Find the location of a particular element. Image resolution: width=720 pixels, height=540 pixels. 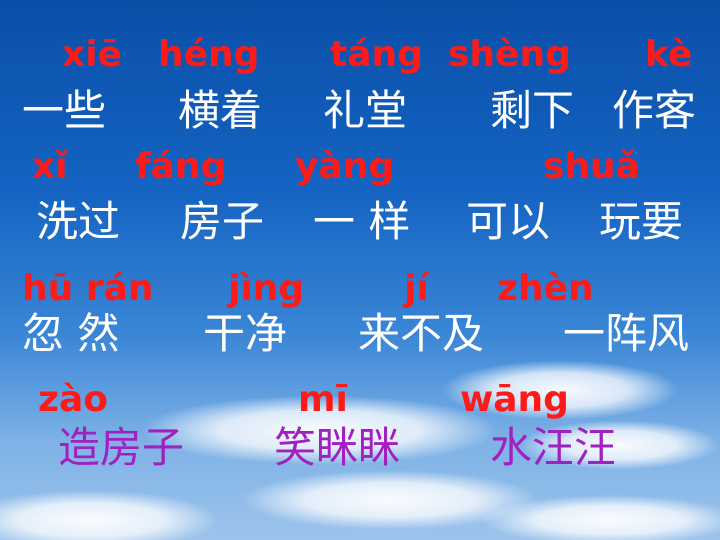

word-keyi: 可以 is located at coordinates (508, 221).